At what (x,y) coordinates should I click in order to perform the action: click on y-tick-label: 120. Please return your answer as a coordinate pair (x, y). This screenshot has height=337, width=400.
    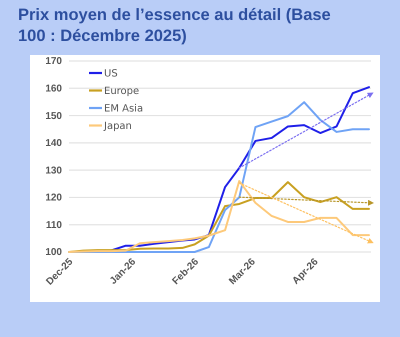
    Looking at the image, I should click on (53, 198).